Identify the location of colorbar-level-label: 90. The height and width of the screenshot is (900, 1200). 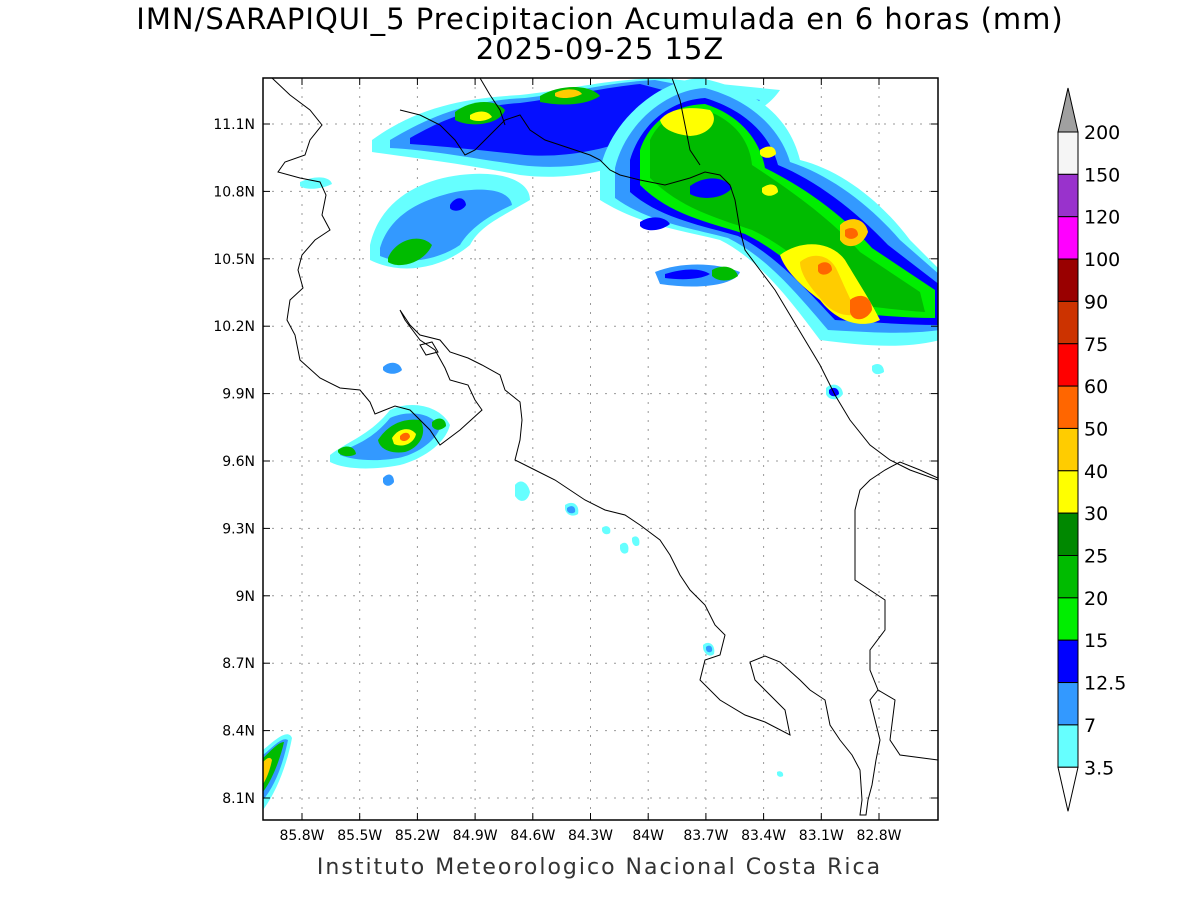
(1096, 302).